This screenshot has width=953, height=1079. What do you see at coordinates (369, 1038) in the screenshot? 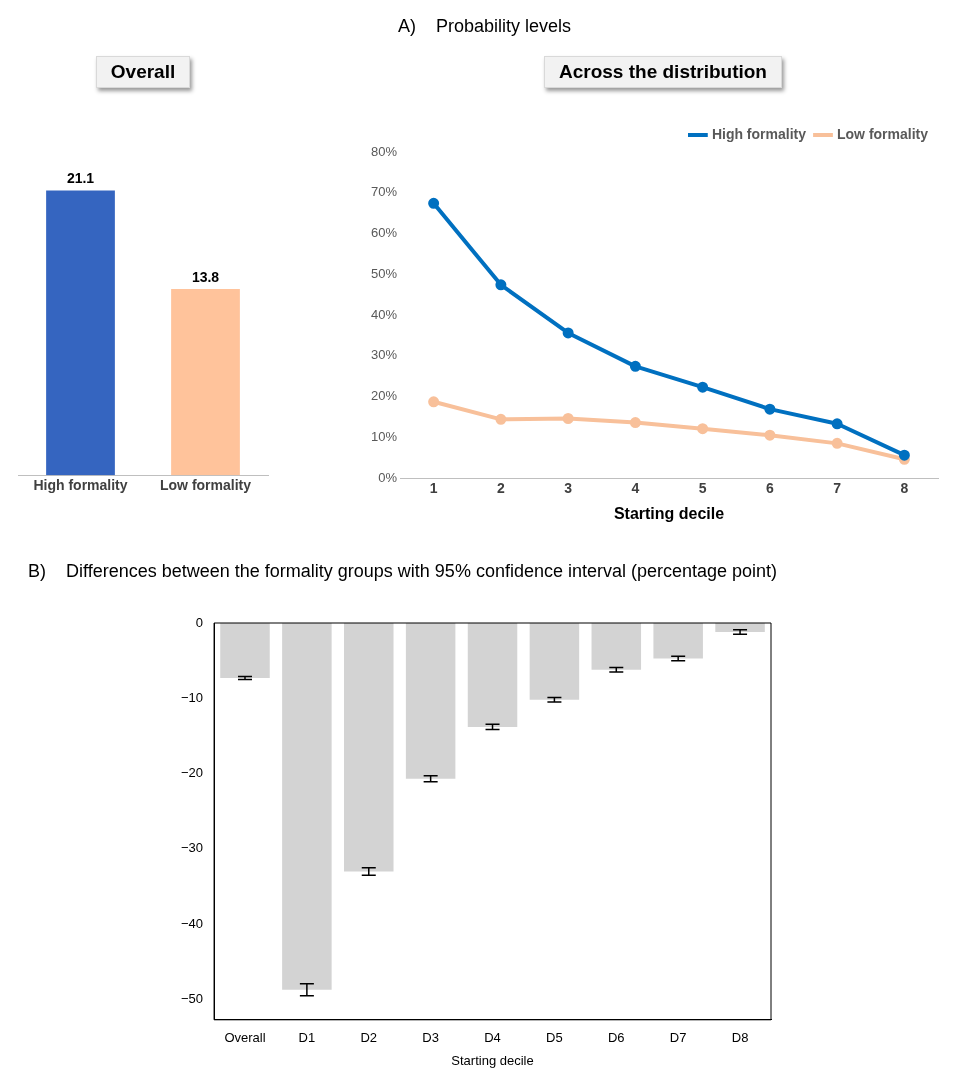
I see `x-tick-label: D2` at bounding box center [369, 1038].